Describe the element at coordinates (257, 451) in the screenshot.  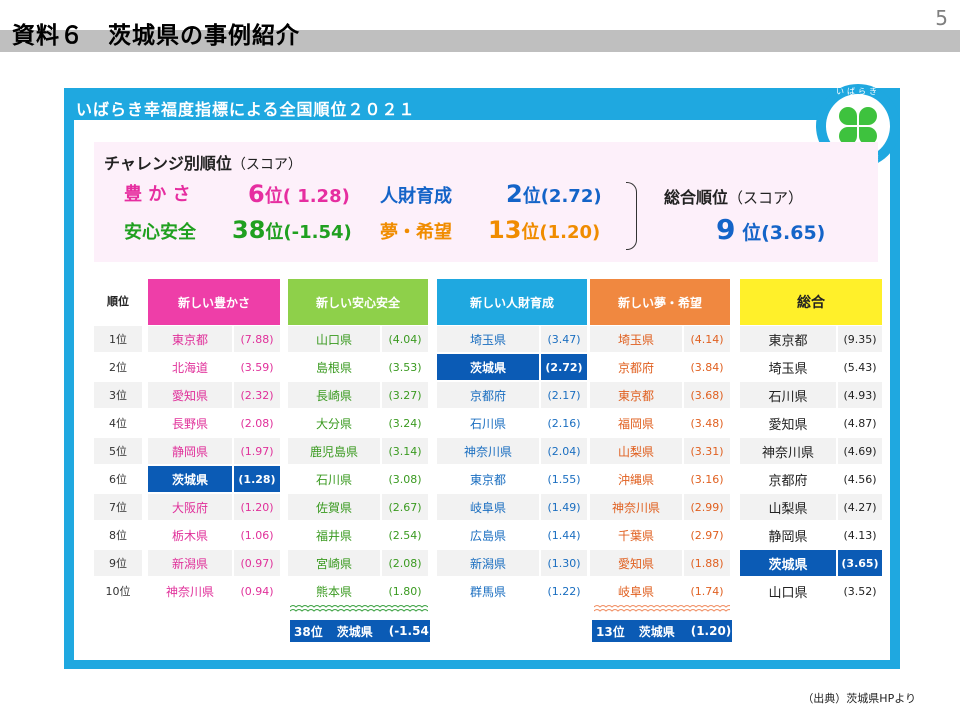
I see `table-cell-score: (1.97)` at that location.